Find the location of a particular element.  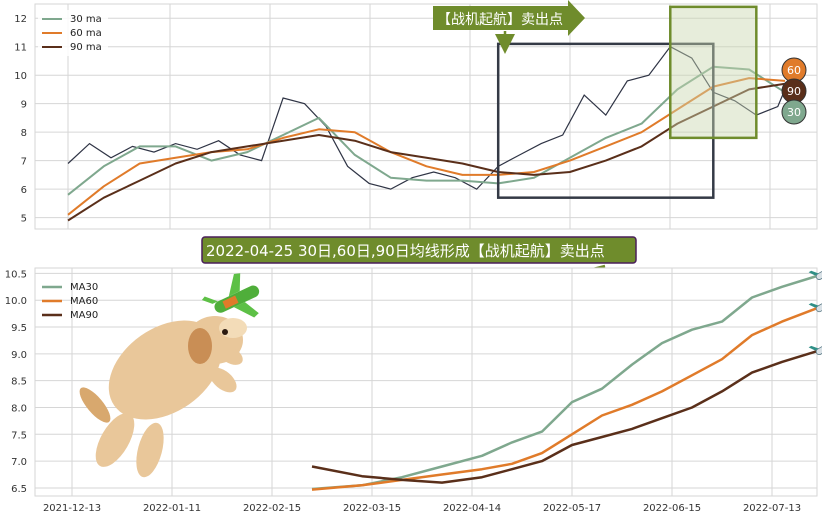

bottom-y-axis: 6.5 7.0 7.5 8.0 8.5 9.0 9.5 10.0 10.5 is located at coordinates (16, 382).